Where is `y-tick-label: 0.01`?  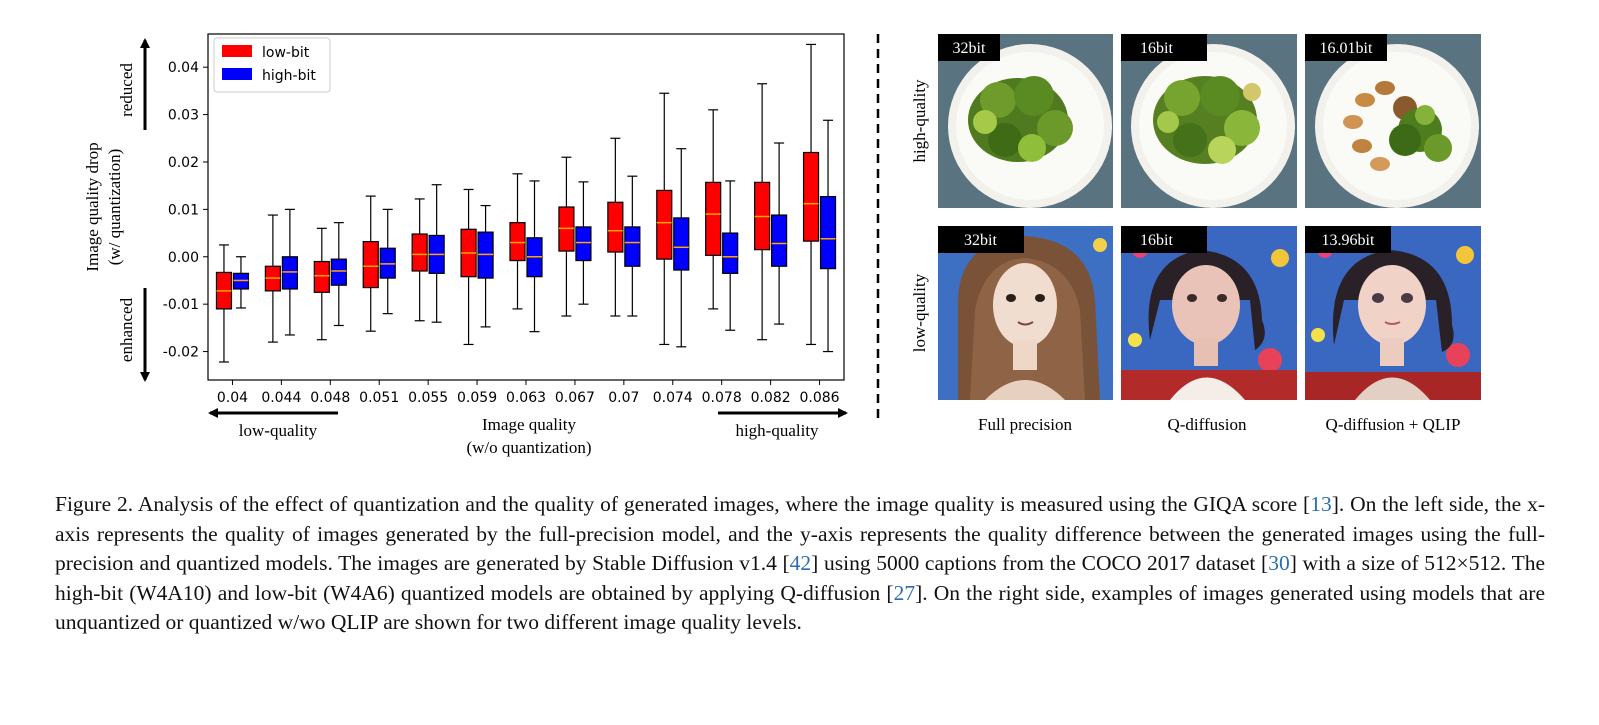
y-tick-label: 0.01 is located at coordinates (183, 210).